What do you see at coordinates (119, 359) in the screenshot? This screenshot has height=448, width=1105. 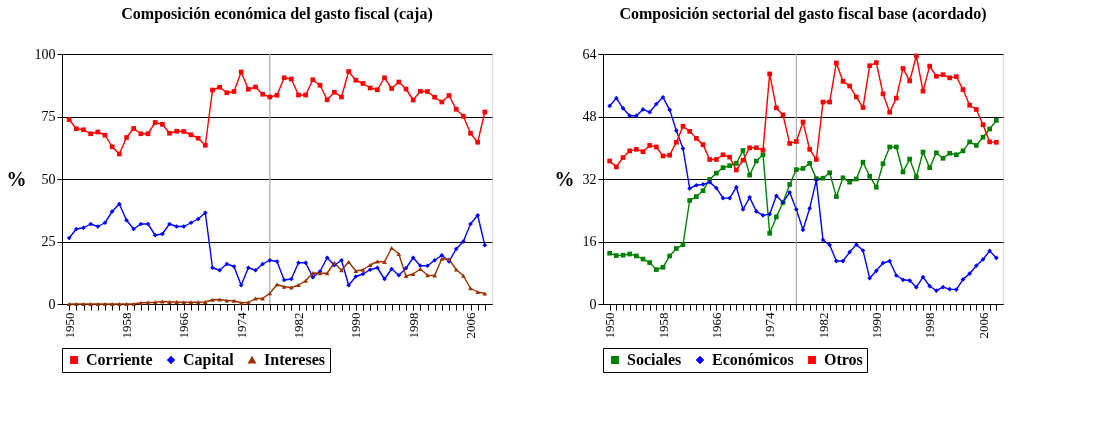 I see `legend-label: Corriente` at bounding box center [119, 359].